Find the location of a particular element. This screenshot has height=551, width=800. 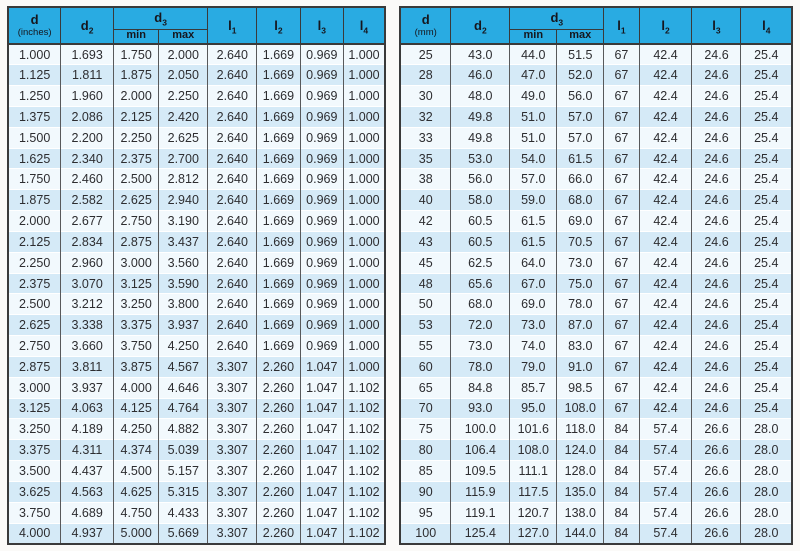

cell: 1.669 is located at coordinates (278, 75).